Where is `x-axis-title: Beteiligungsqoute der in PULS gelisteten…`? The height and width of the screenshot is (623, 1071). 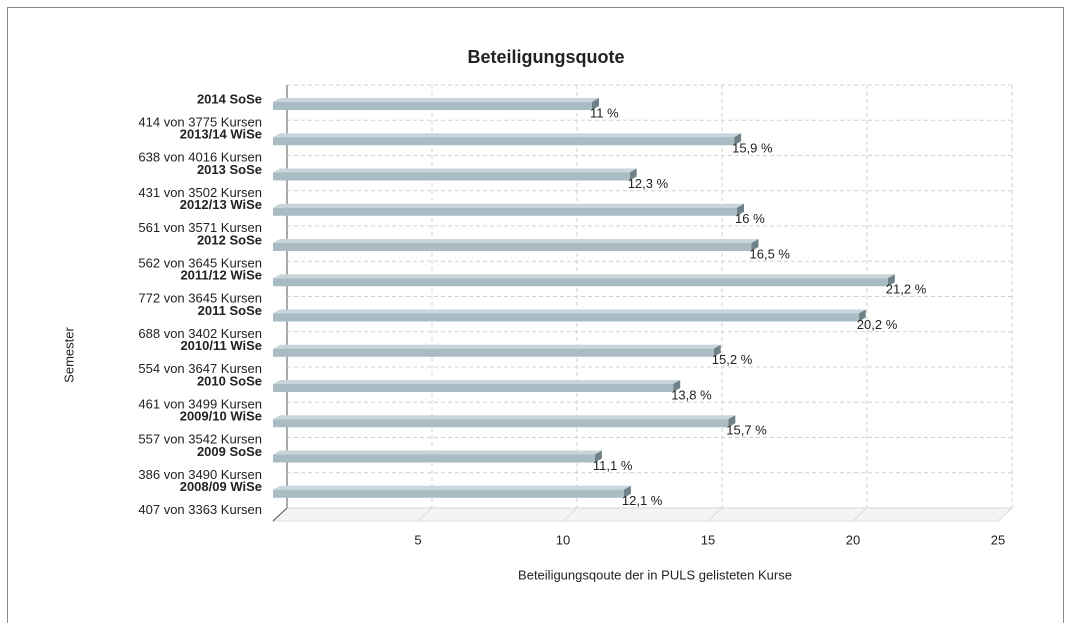 x-axis-title: Beteiligungsqoute der in PULS gelisteten… is located at coordinates (655, 574).